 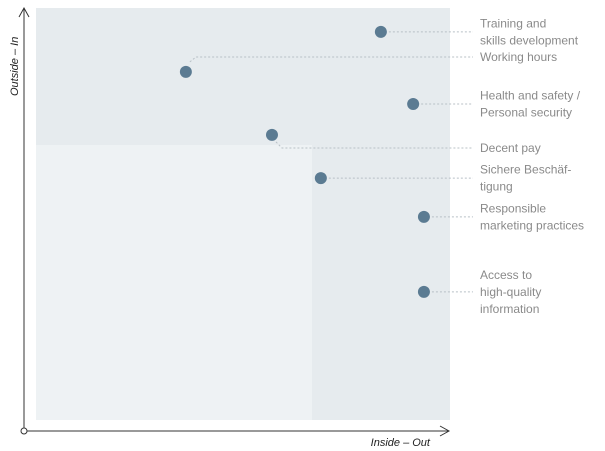 What do you see at coordinates (401, 443) in the screenshot?
I see `x-axis-label: Inside – Out` at bounding box center [401, 443].